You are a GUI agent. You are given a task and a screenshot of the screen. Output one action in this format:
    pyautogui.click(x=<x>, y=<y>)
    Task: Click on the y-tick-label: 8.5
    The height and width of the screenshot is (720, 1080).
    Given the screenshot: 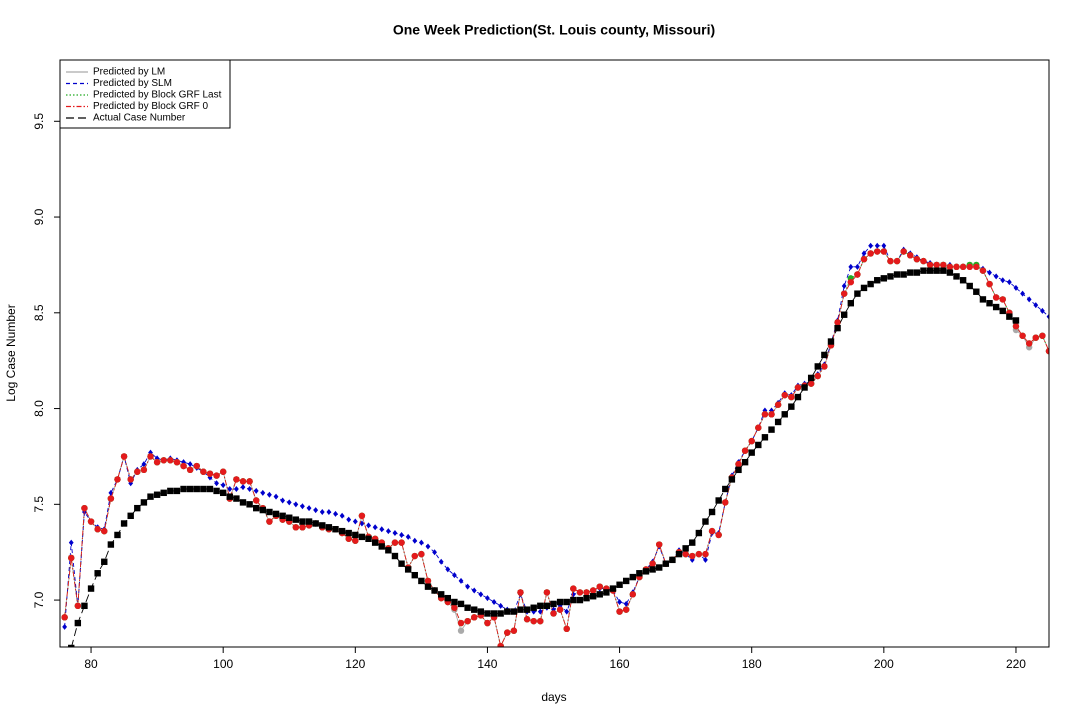 What is the action you would take?
    pyautogui.click(x=39, y=312)
    